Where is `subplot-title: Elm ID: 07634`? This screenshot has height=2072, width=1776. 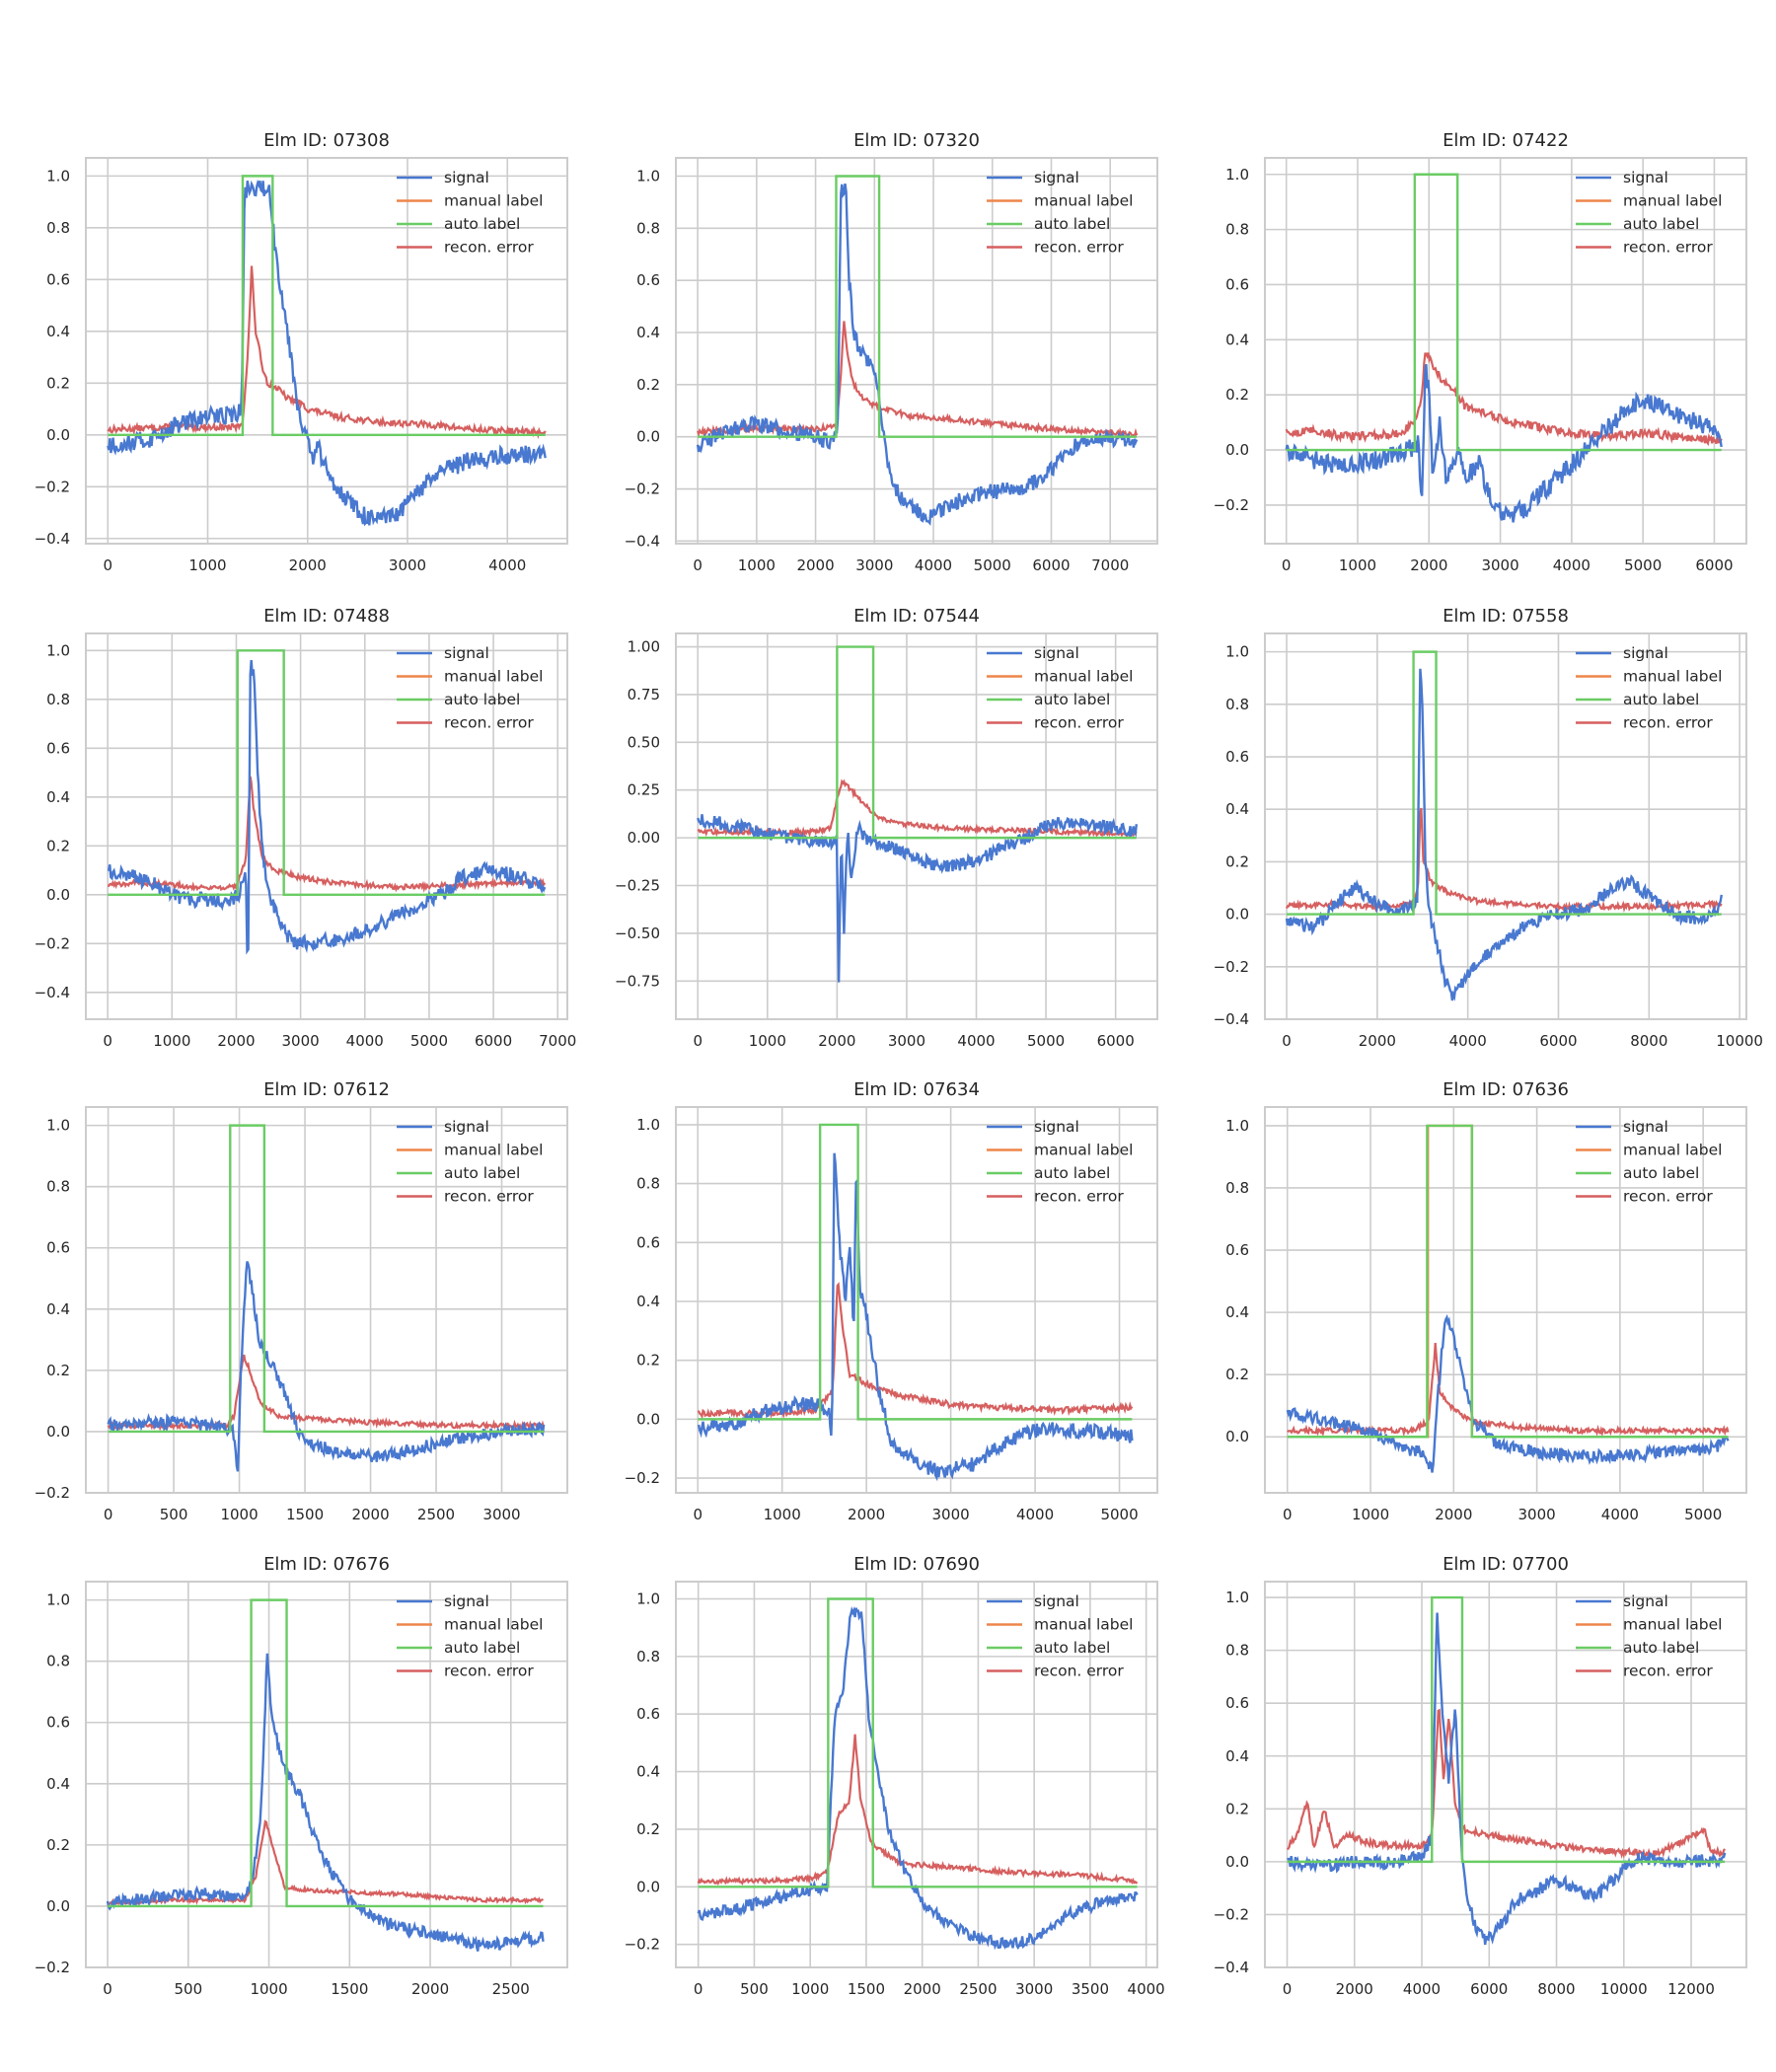
subplot-title: Elm ID: 07634 is located at coordinates (917, 1090).